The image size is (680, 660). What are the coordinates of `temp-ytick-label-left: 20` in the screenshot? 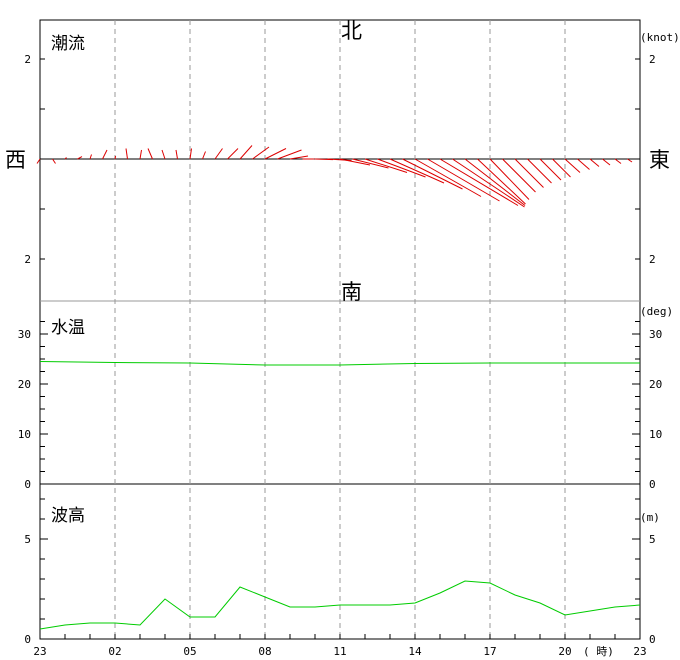 It's located at (24, 384).